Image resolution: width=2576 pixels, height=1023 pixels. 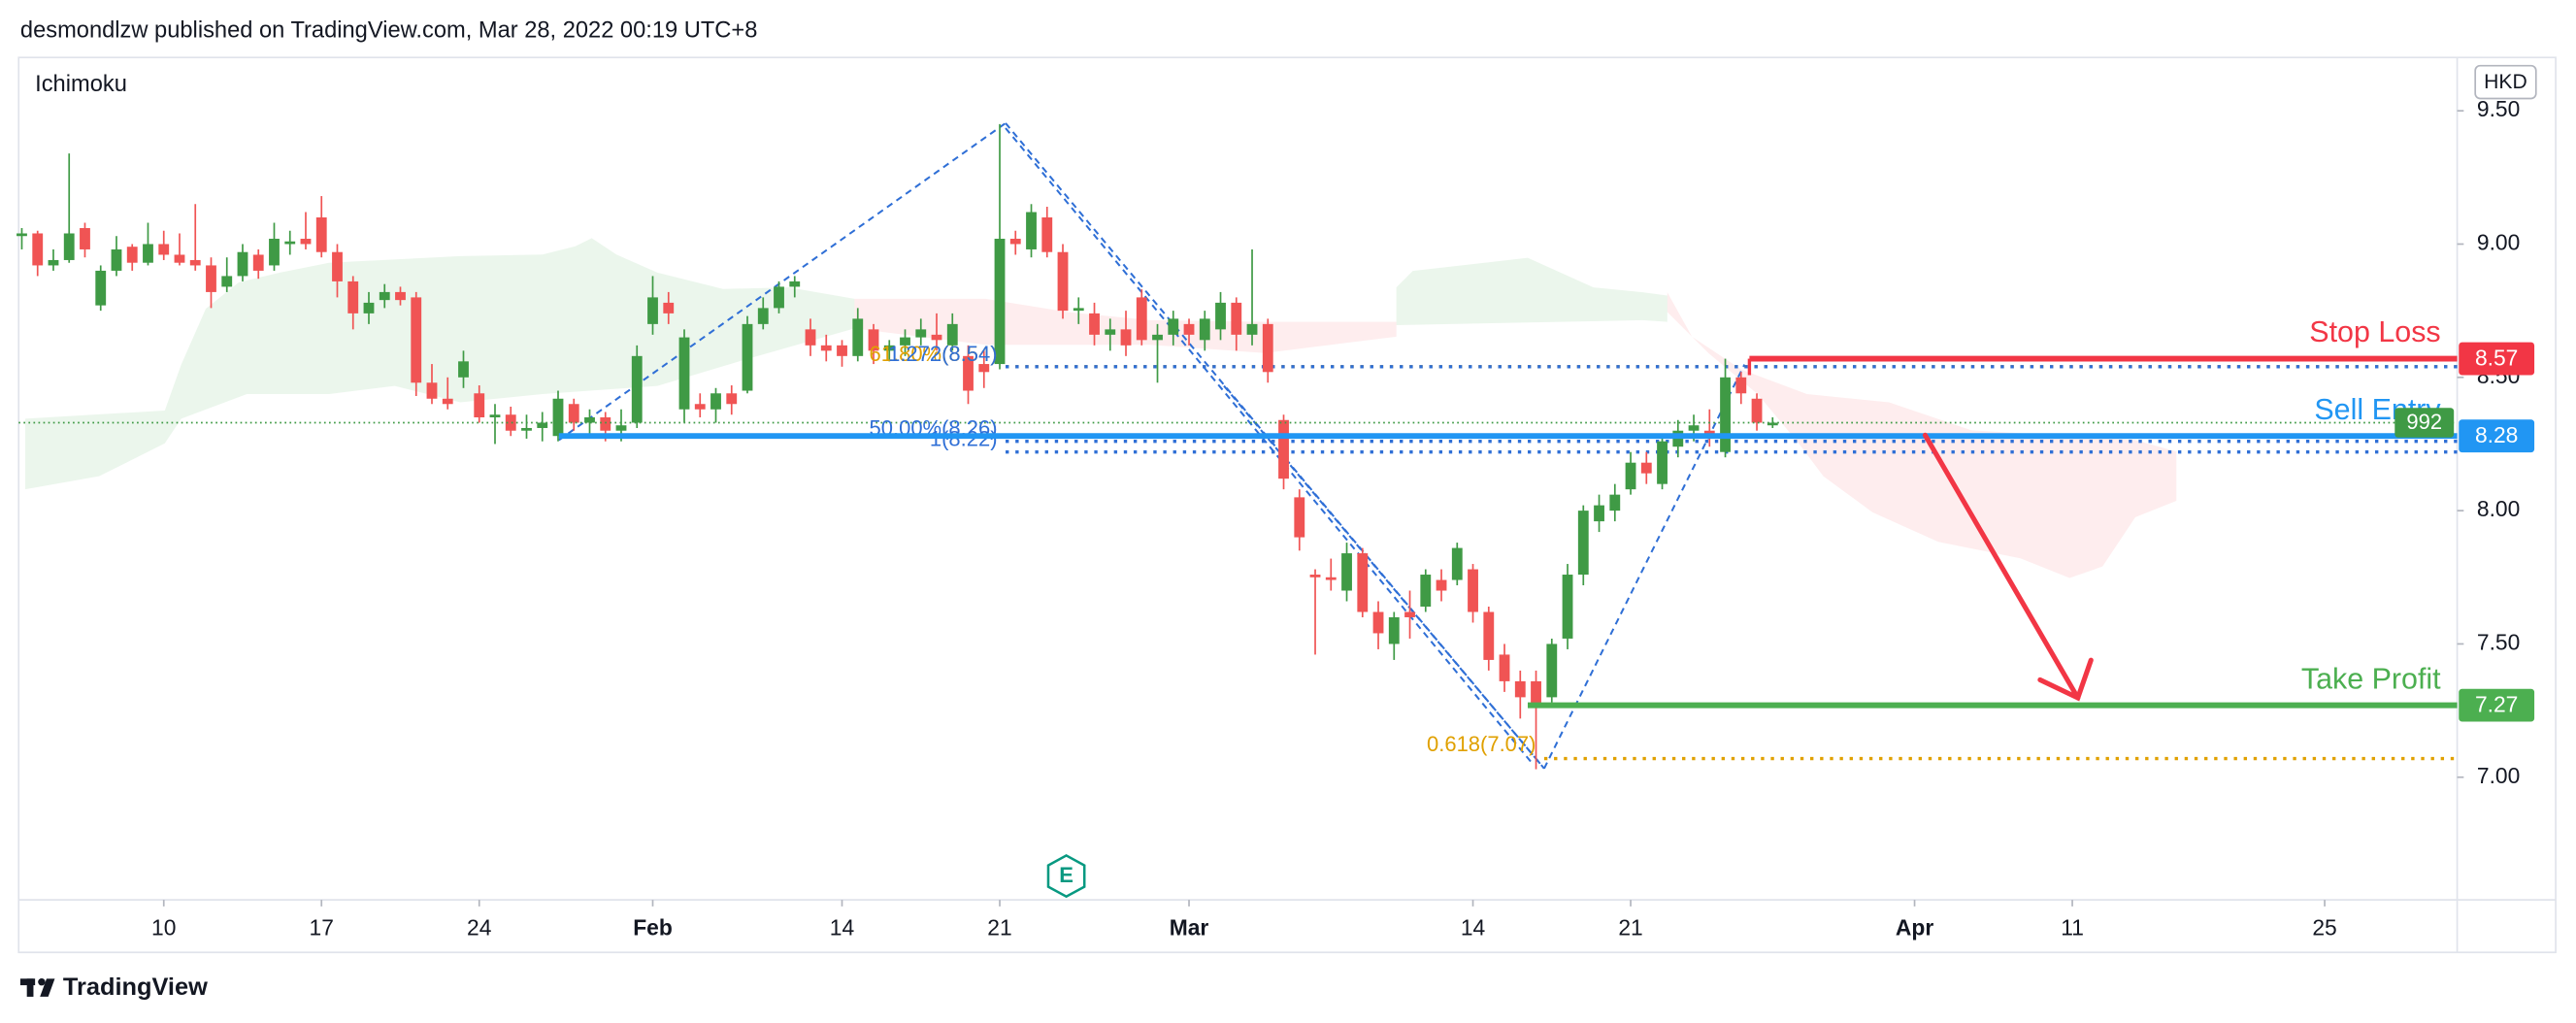 I want to click on x-tick-label: Mar, so click(x=1189, y=927).